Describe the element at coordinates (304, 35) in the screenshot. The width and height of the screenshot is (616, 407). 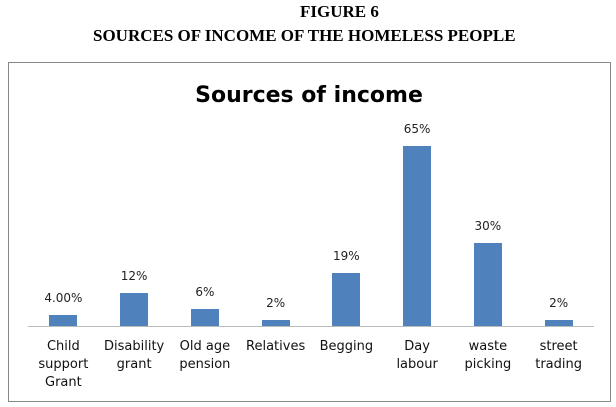
I see `caption: SOURCES OF INCOME OF THE HOMELESS PEOPLE` at that location.